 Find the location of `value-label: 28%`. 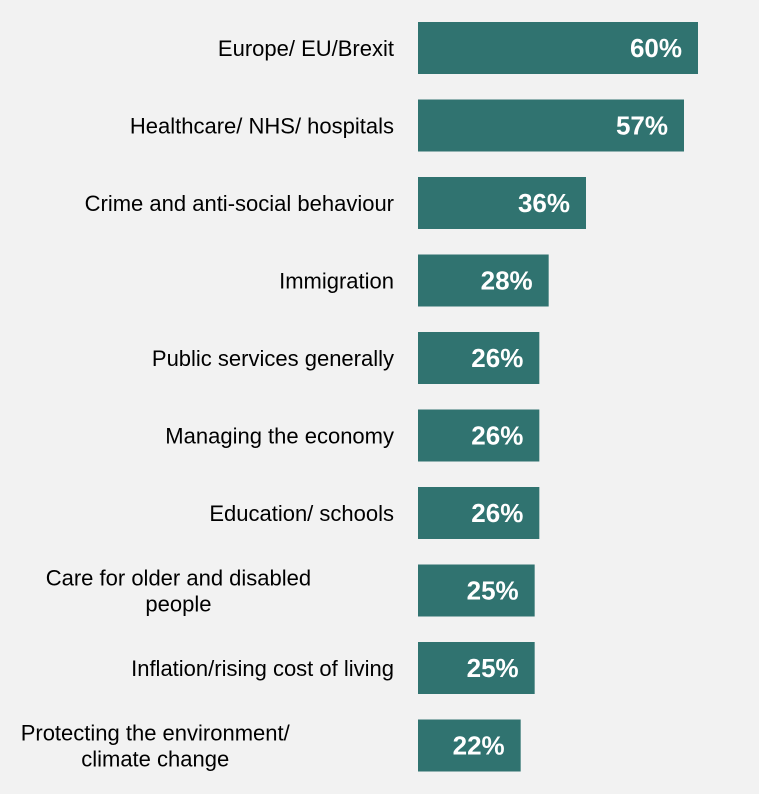

value-label: 28% is located at coordinates (507, 281).